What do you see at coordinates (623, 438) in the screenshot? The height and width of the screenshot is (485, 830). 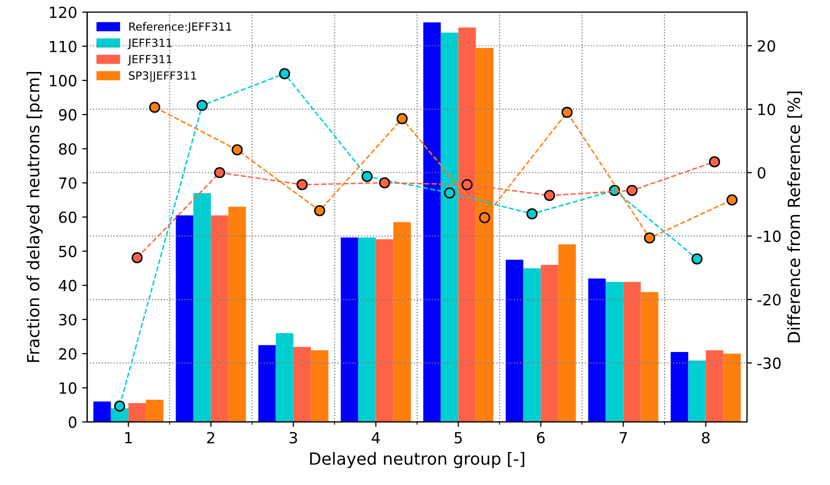 I see `x-tick-label: 7` at bounding box center [623, 438].